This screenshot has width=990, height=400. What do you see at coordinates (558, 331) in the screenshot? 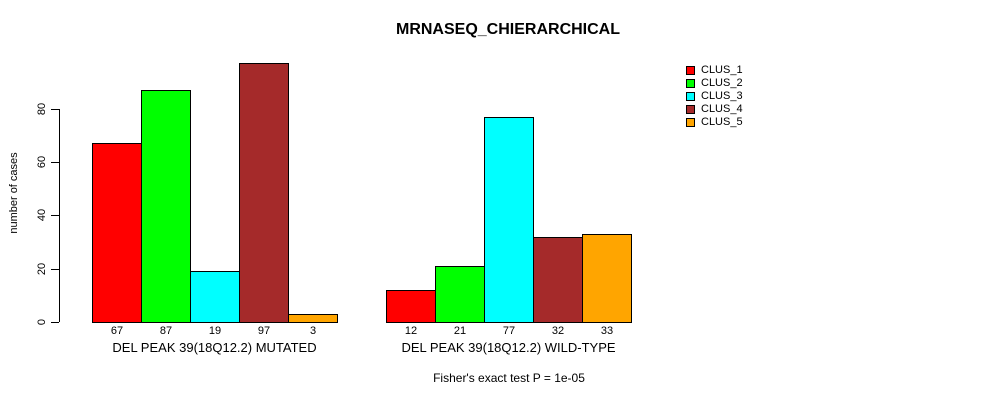
I see `bar-value-label: 32` at bounding box center [558, 331].